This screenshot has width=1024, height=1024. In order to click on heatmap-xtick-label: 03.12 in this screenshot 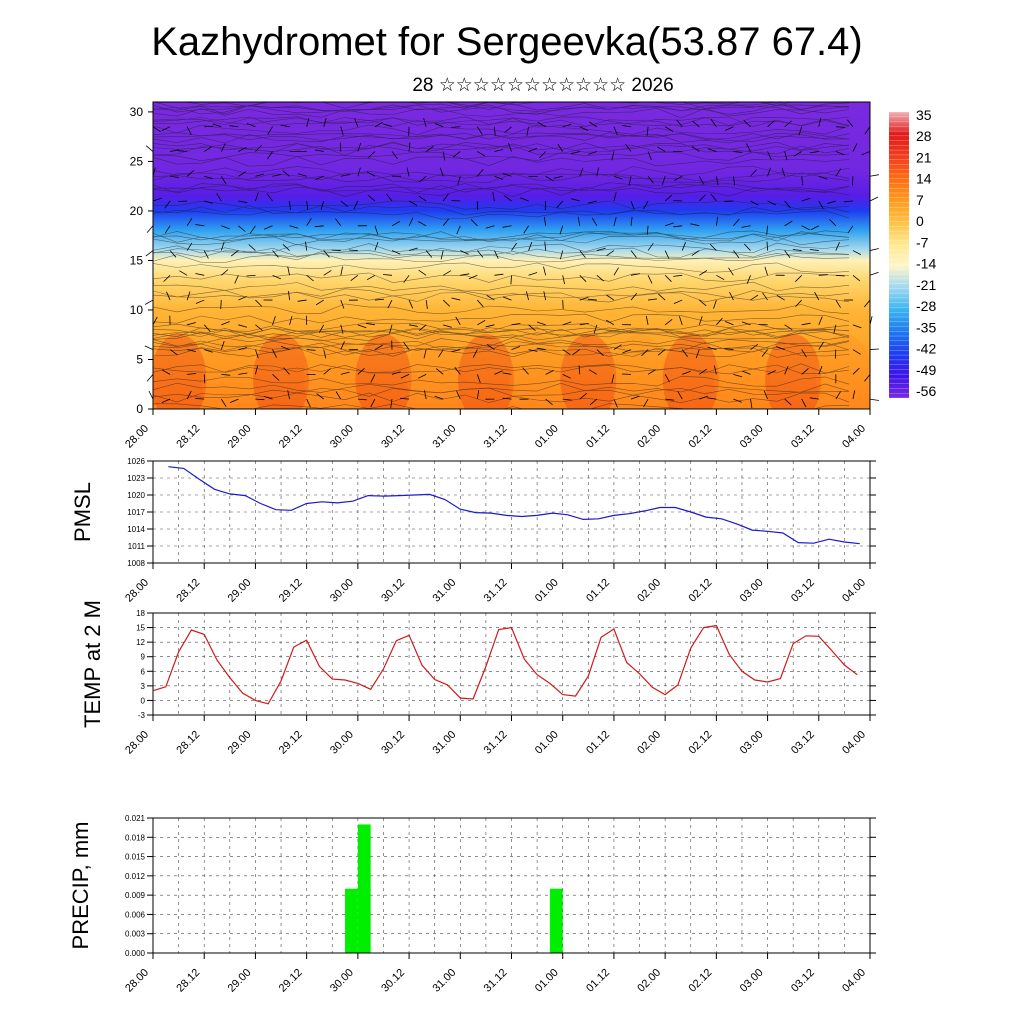, I will do `click(803, 437)`.